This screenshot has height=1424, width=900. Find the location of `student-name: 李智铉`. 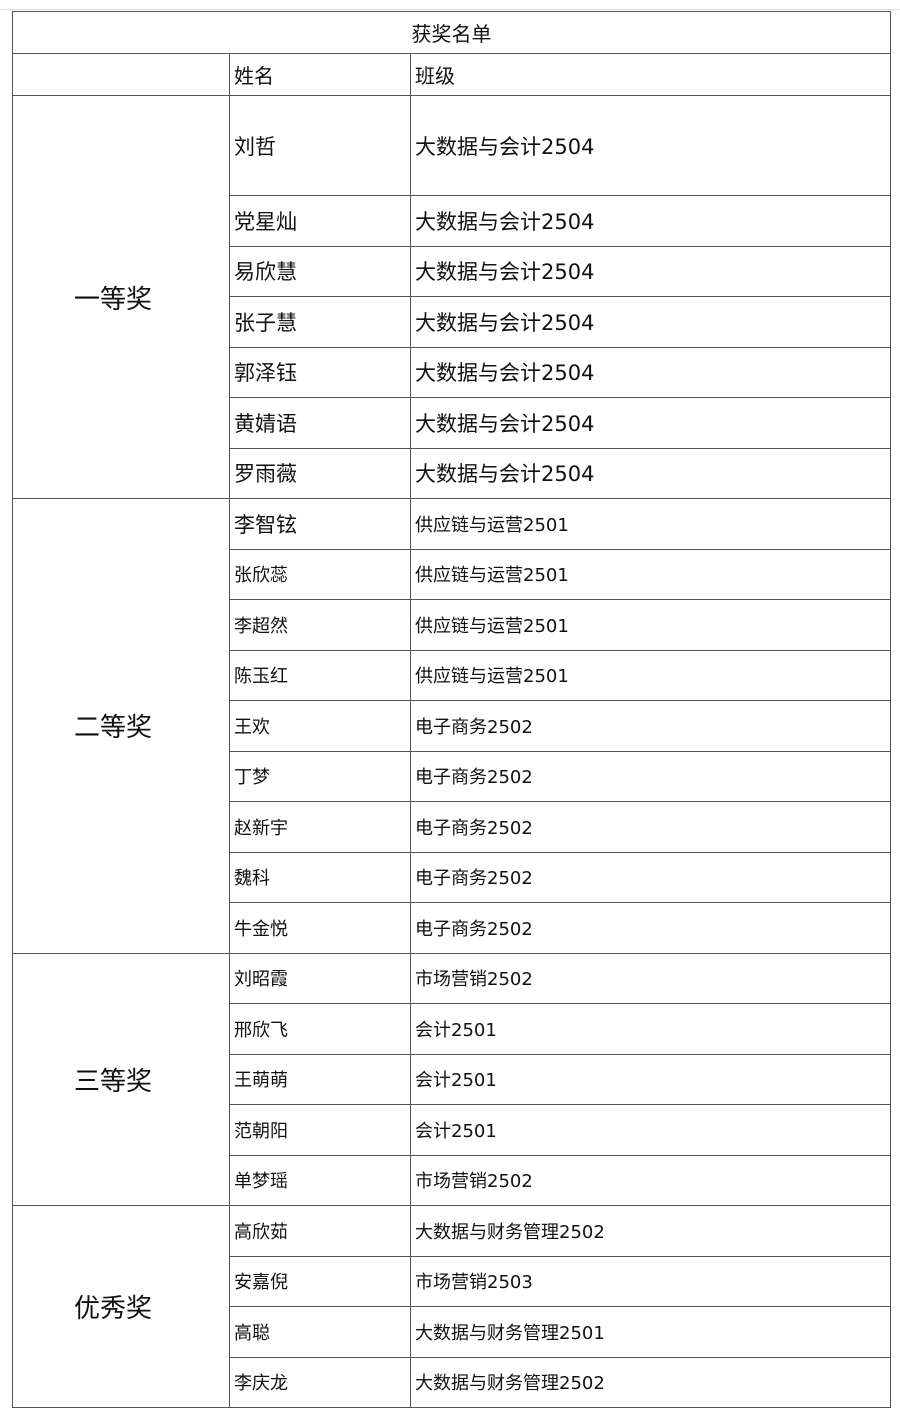

student-name: 李智铉 is located at coordinates (320, 524).